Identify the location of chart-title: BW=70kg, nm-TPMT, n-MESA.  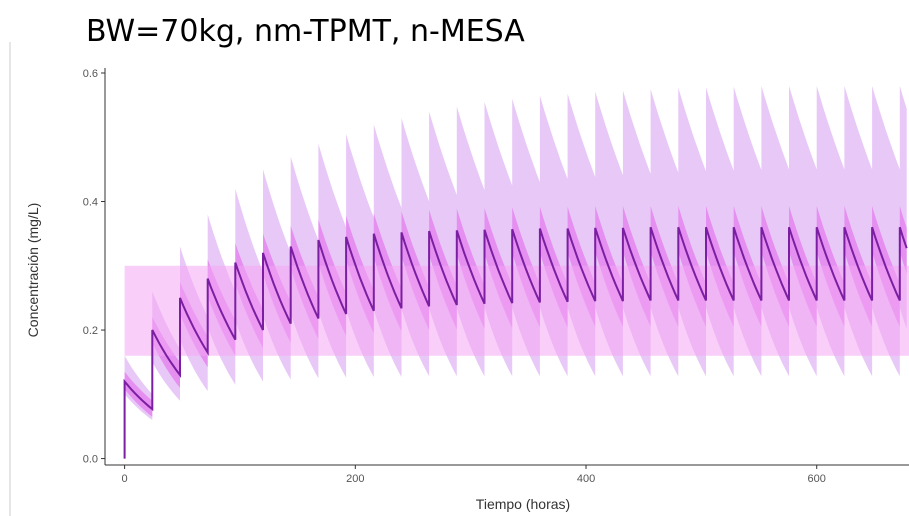
(305, 31).